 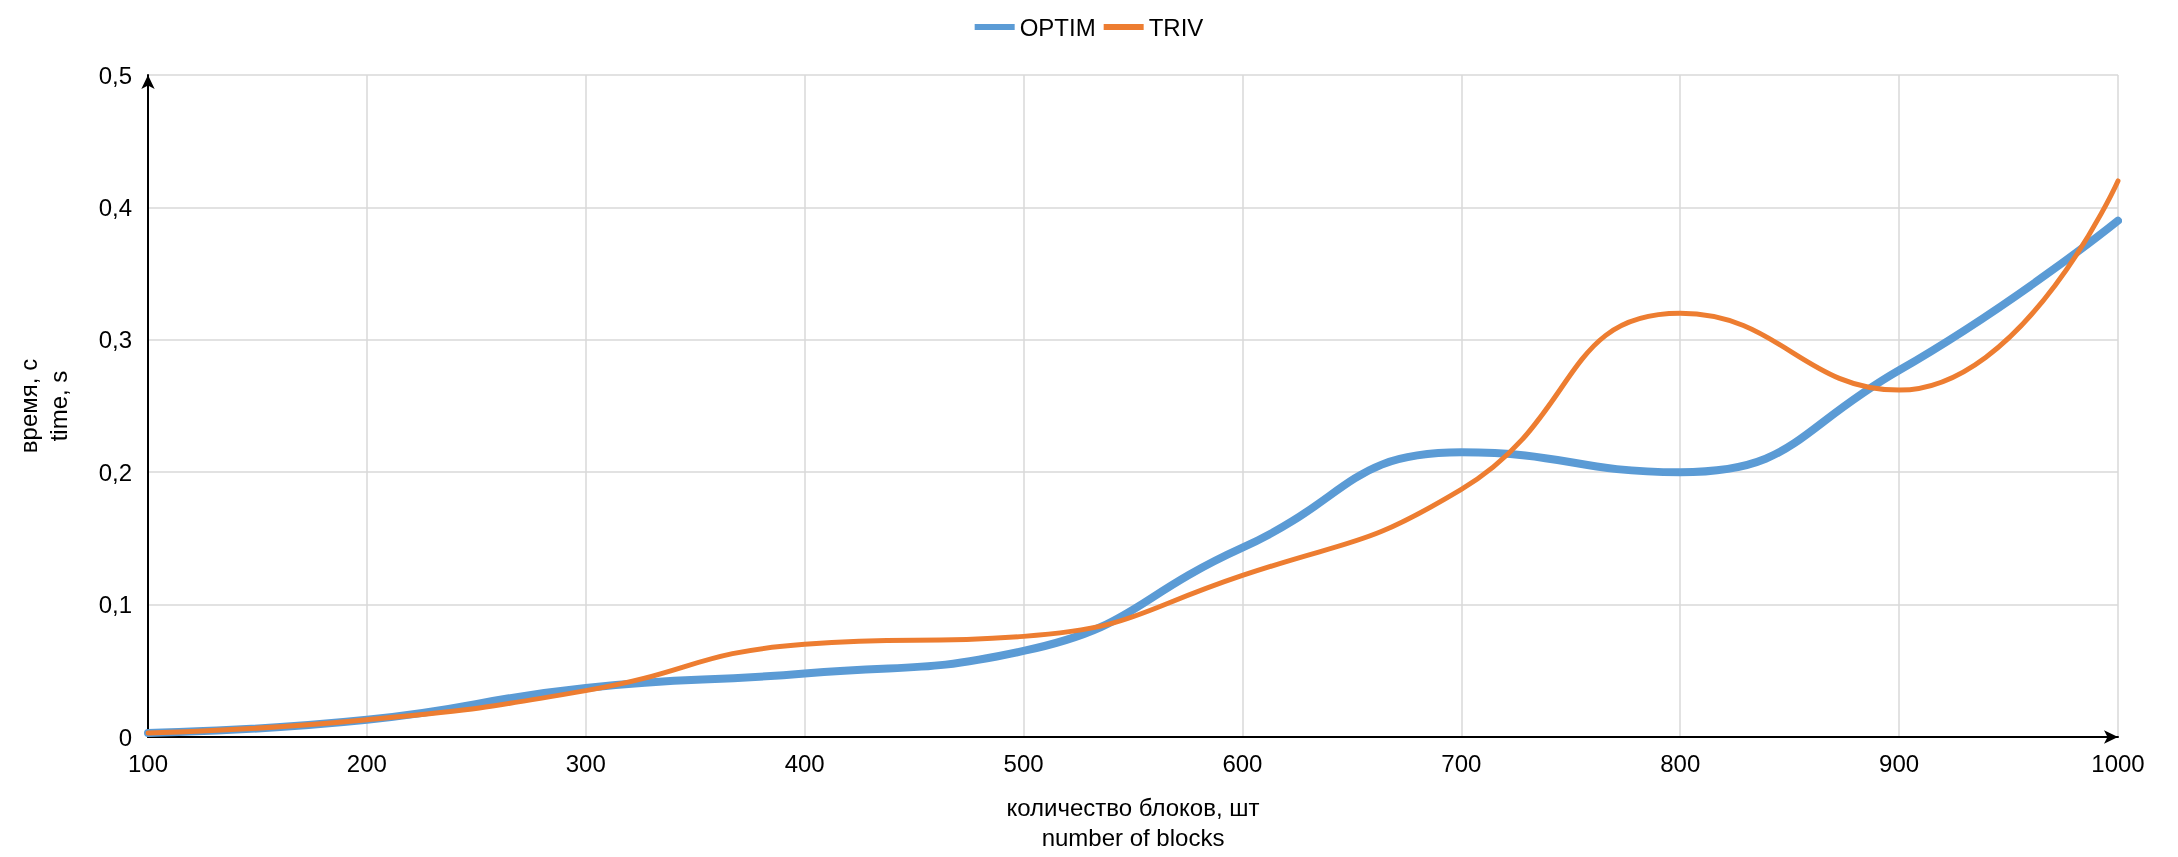 I want to click on y-tick-label: 0,3, so click(x=115, y=340).